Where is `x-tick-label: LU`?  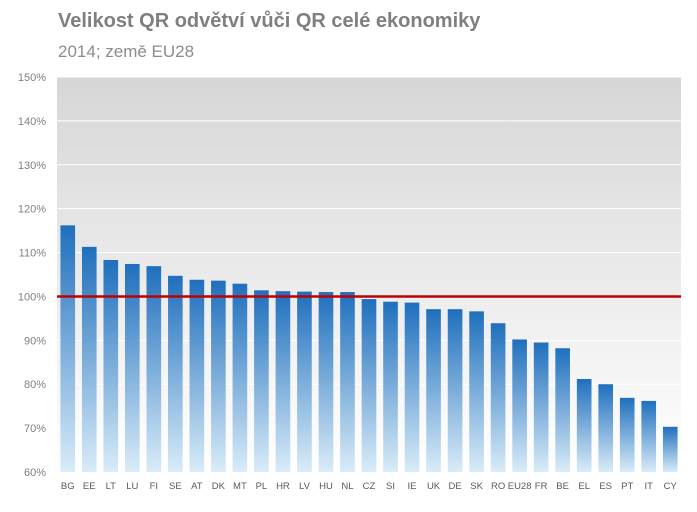
x-tick-label: LU is located at coordinates (132, 486).